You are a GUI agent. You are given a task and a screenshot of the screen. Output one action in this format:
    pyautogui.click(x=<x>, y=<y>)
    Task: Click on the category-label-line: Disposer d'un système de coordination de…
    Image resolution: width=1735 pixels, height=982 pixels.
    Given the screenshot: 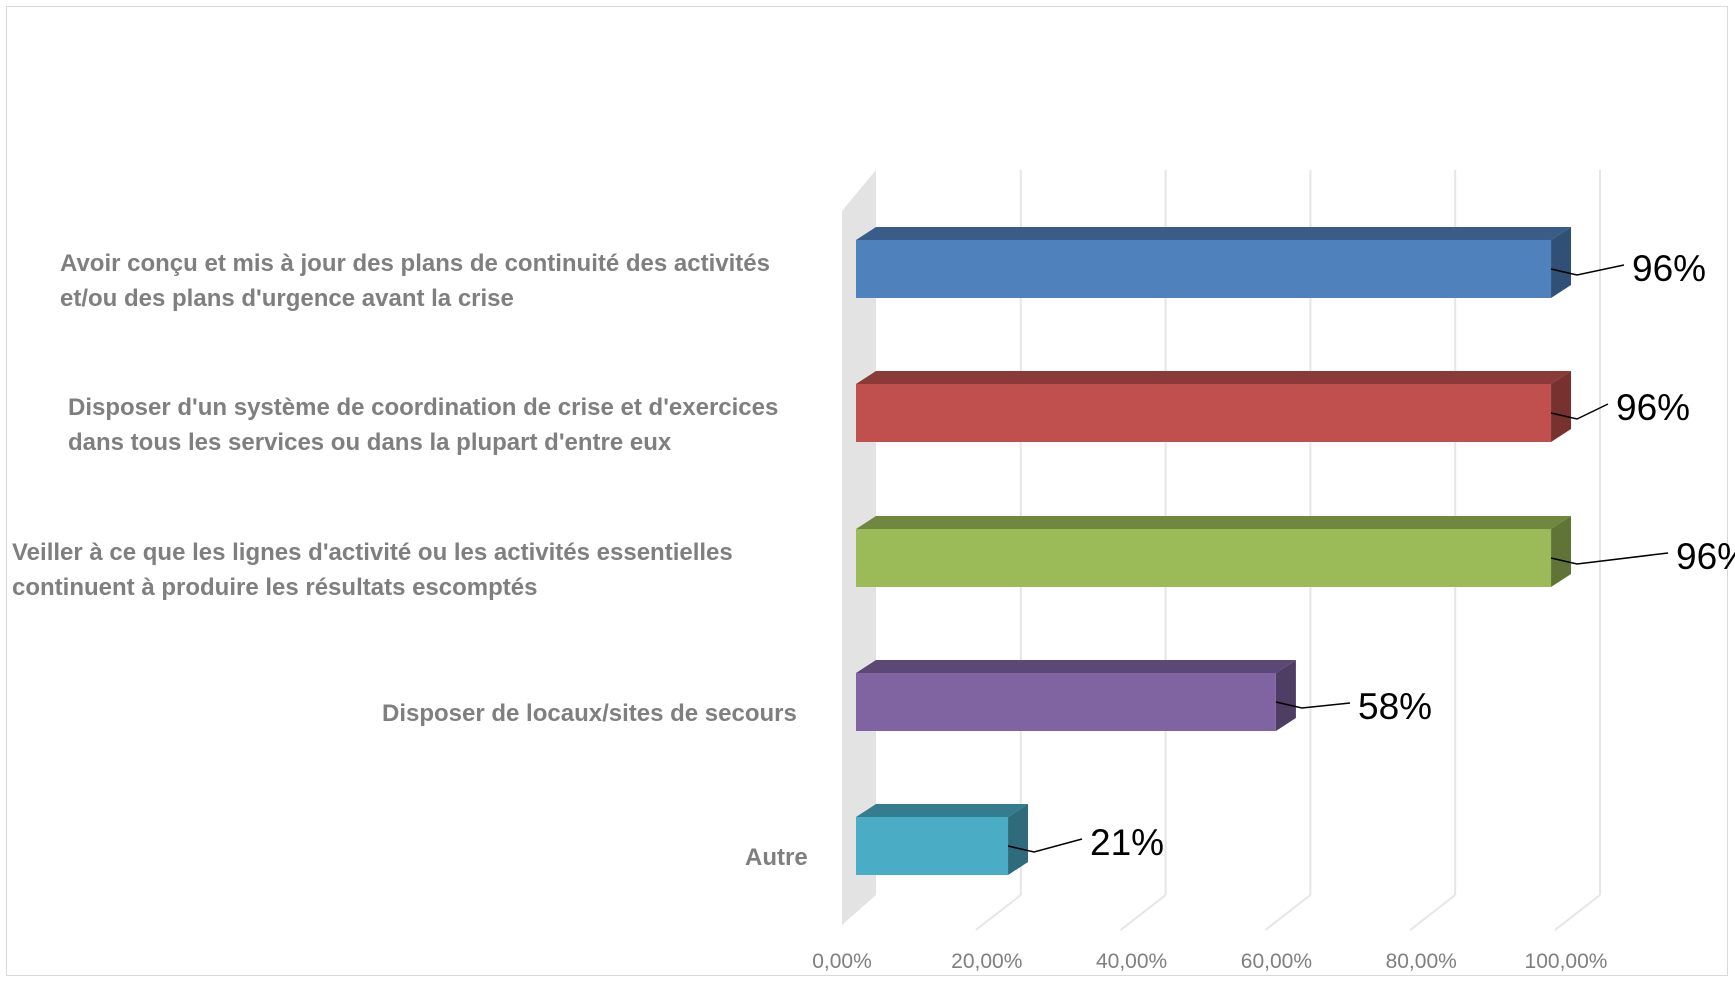 What is the action you would take?
    pyautogui.click(x=423, y=407)
    